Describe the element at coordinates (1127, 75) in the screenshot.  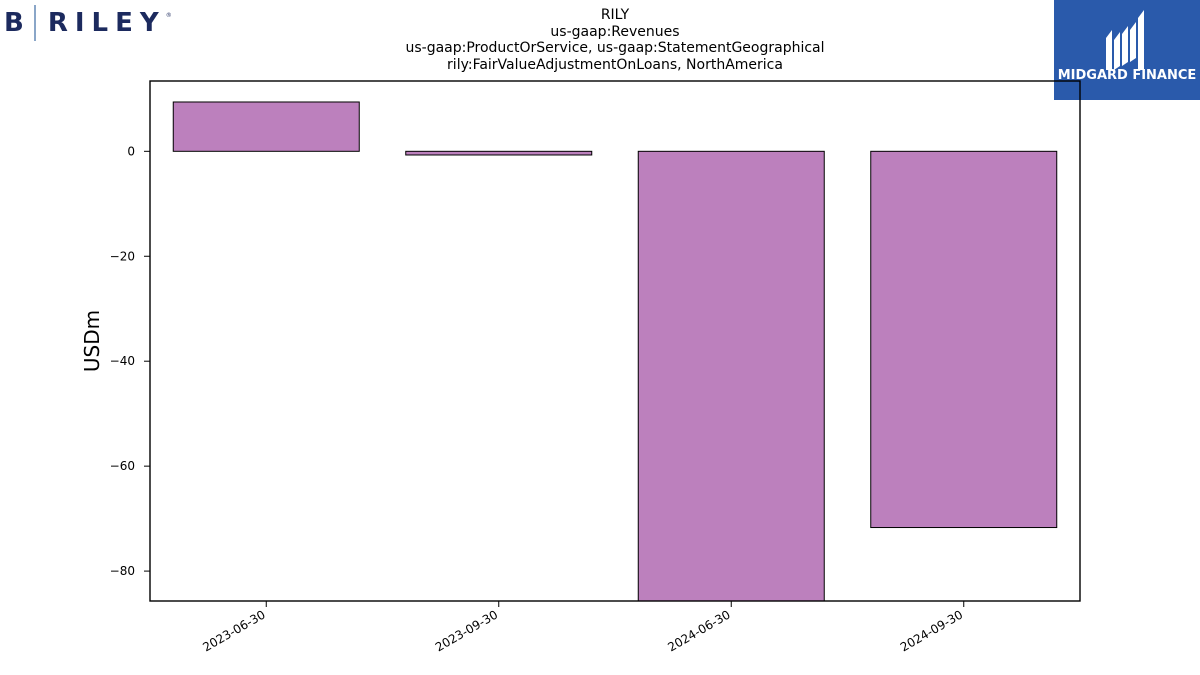
I see `midgard-caption: MIDGARD FINANCE` at that location.